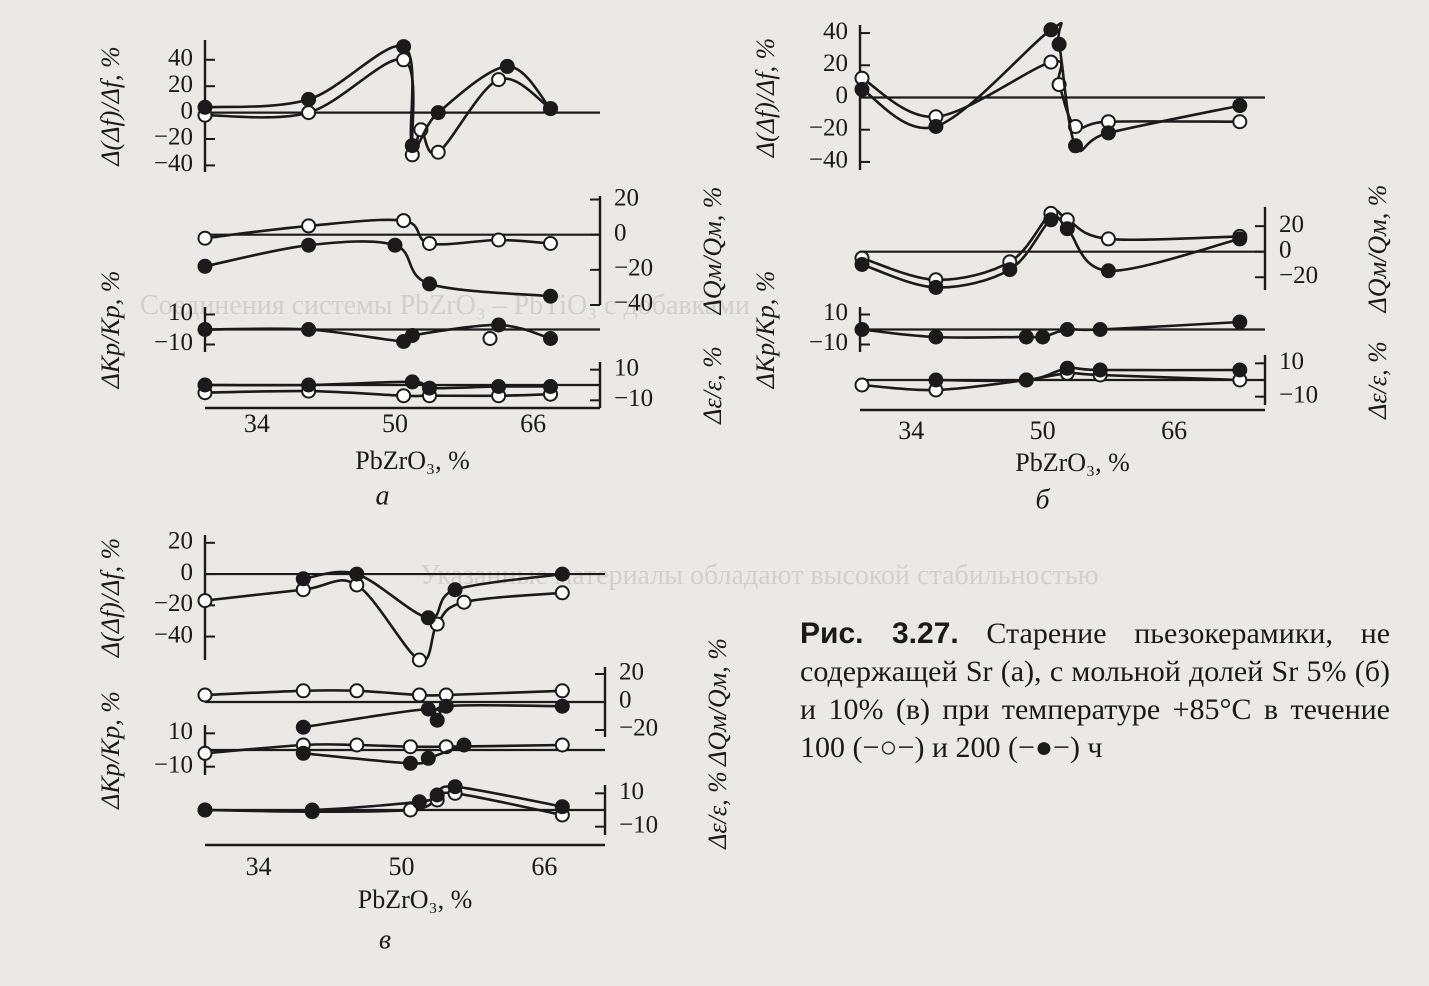 The height and width of the screenshot is (986, 1429). What do you see at coordinates (462, 250) in the screenshot?
I see `subpanel-Q: 20 0 −20 −40 ΔQм/Qм, %` at bounding box center [462, 250].